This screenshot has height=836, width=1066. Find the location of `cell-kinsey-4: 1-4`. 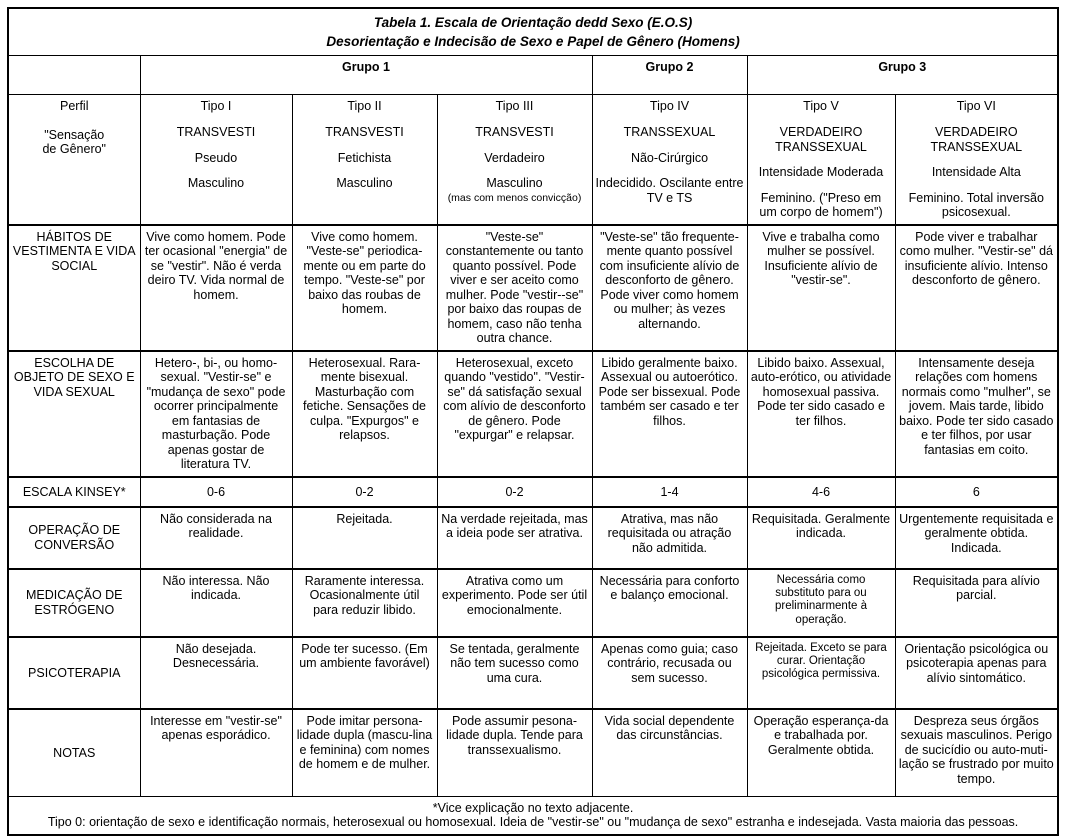

cell-kinsey-4: 1-4 is located at coordinates (669, 491).